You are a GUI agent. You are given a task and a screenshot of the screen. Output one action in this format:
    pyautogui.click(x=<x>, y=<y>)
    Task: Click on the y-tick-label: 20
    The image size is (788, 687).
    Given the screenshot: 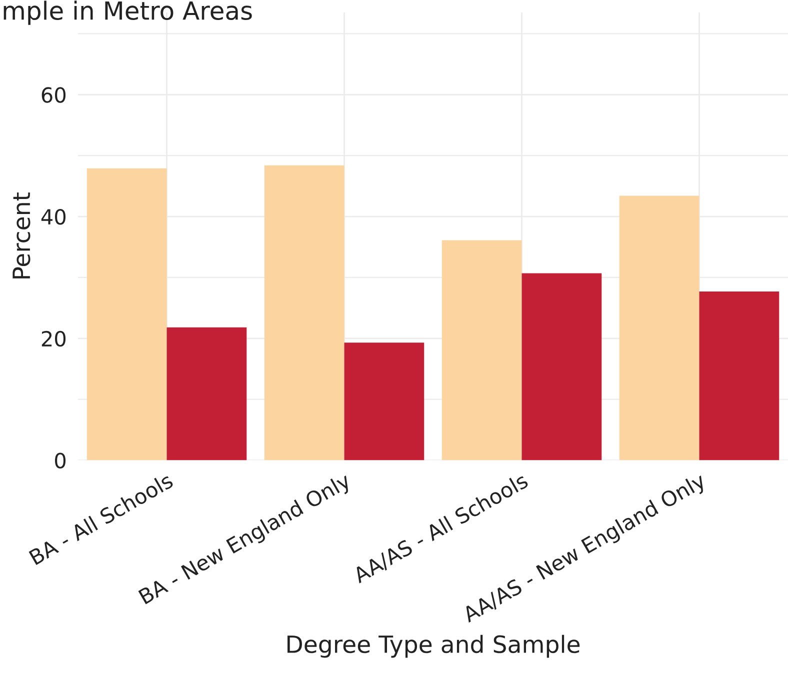 What is the action you would take?
    pyautogui.click(x=54, y=338)
    